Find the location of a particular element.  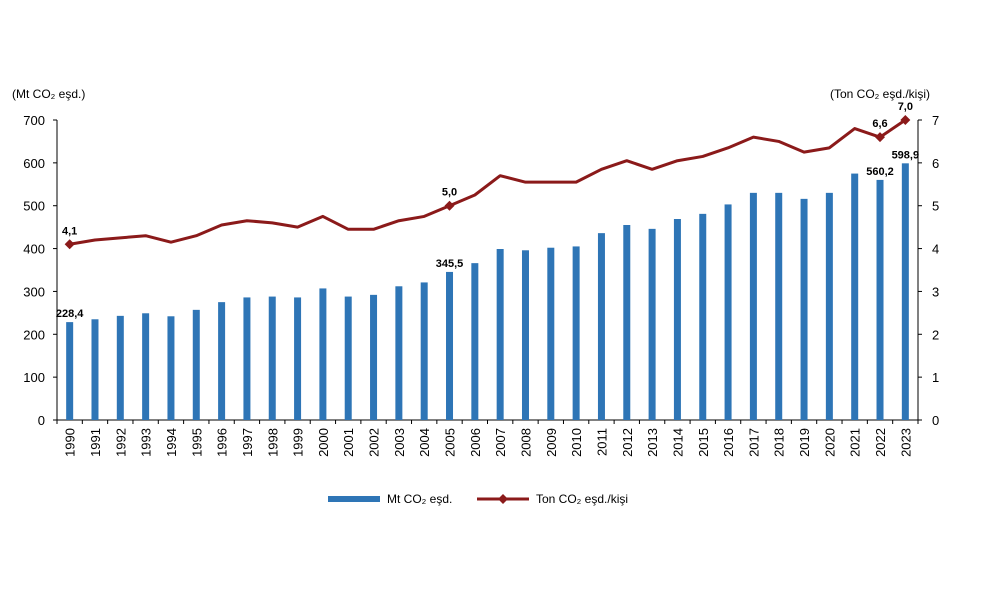

bar-1990 is located at coordinates (70, 371).